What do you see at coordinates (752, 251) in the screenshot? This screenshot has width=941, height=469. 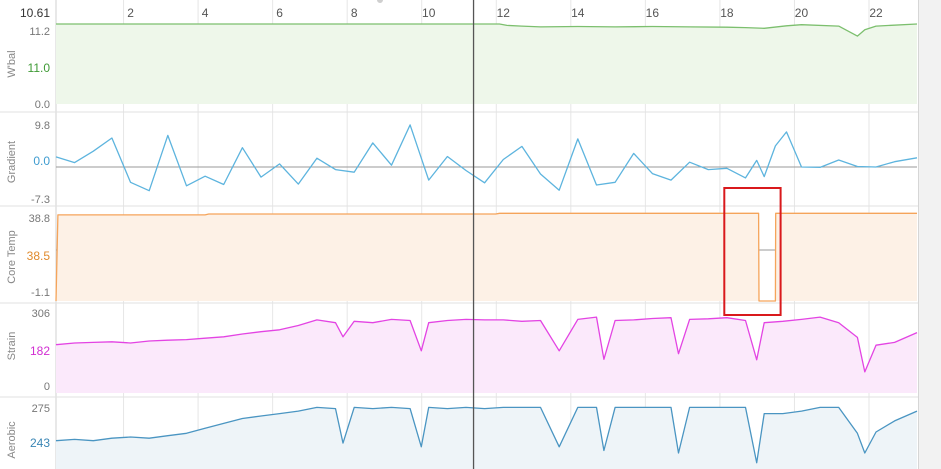 I see `highlight-box` at bounding box center [752, 251].